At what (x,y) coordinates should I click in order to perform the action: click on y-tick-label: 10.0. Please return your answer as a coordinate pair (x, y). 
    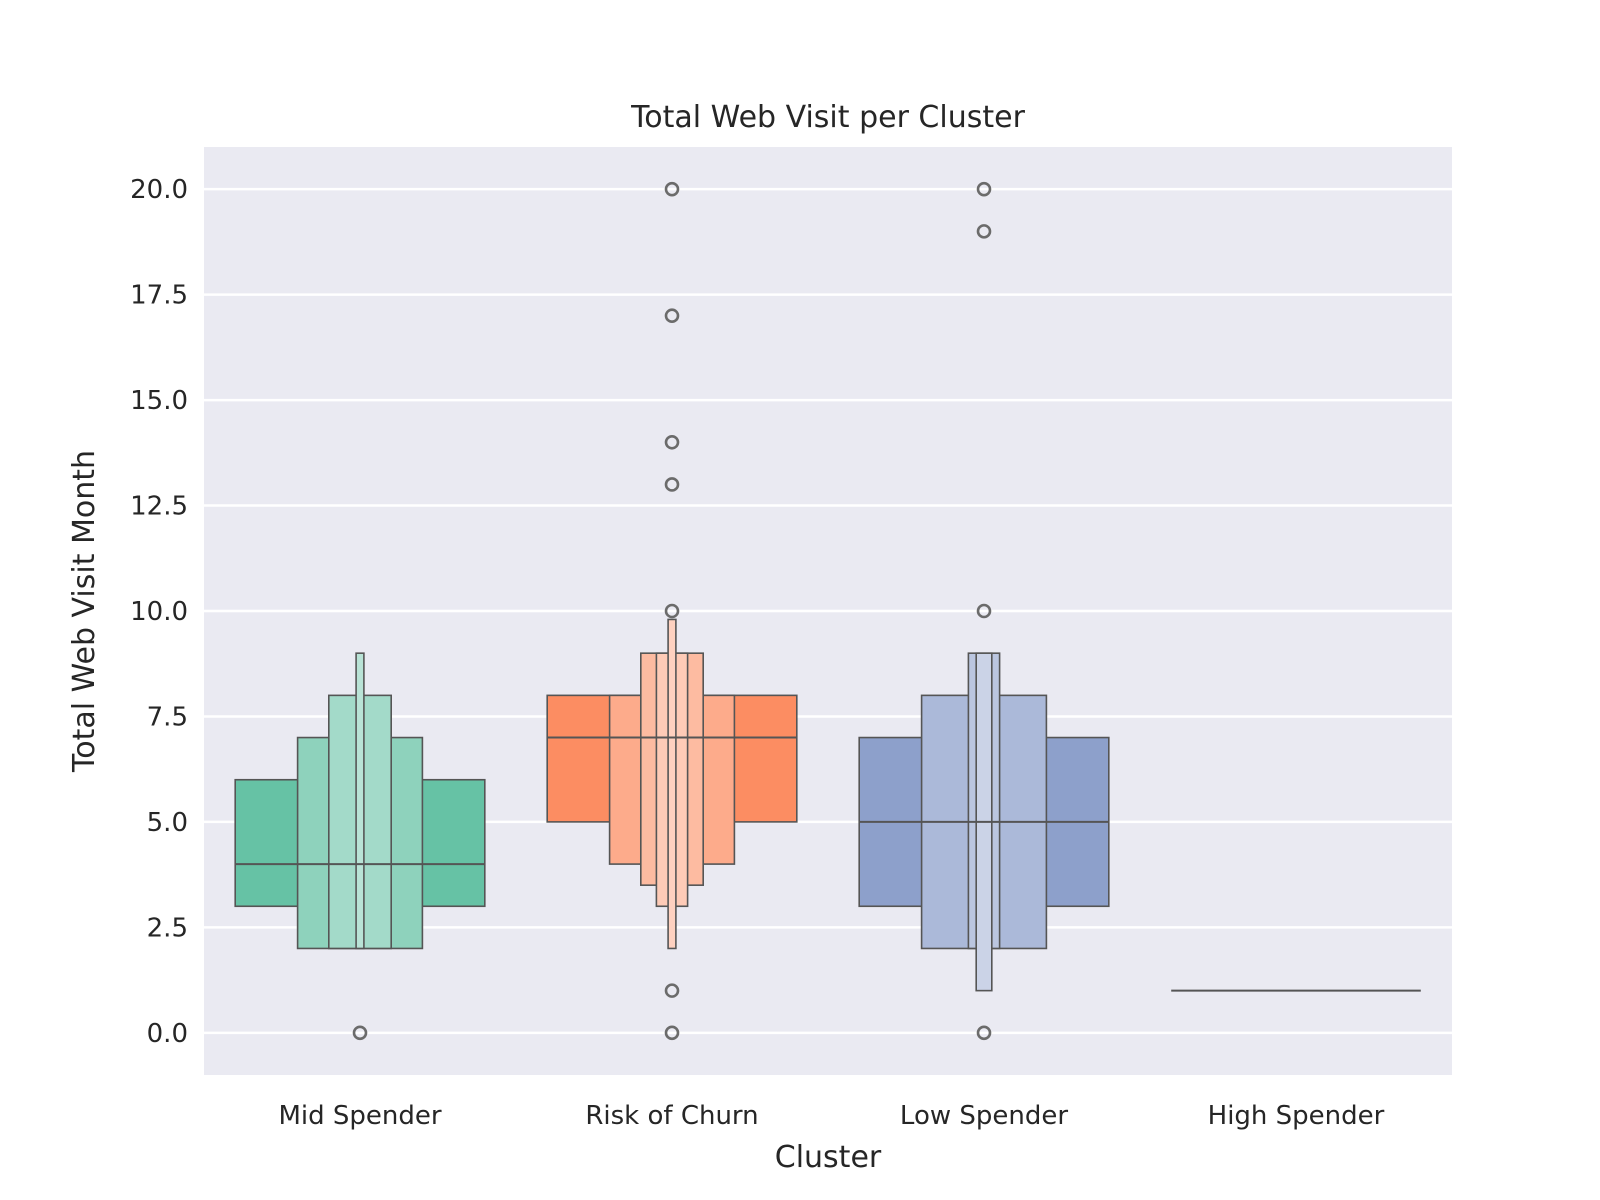
    Looking at the image, I should click on (159, 612).